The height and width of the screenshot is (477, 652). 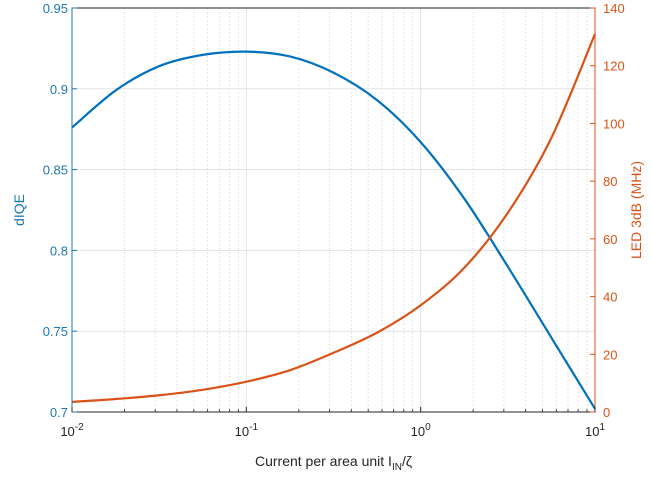 I want to click on x-tick-exponent: 1, so click(x=602, y=427).